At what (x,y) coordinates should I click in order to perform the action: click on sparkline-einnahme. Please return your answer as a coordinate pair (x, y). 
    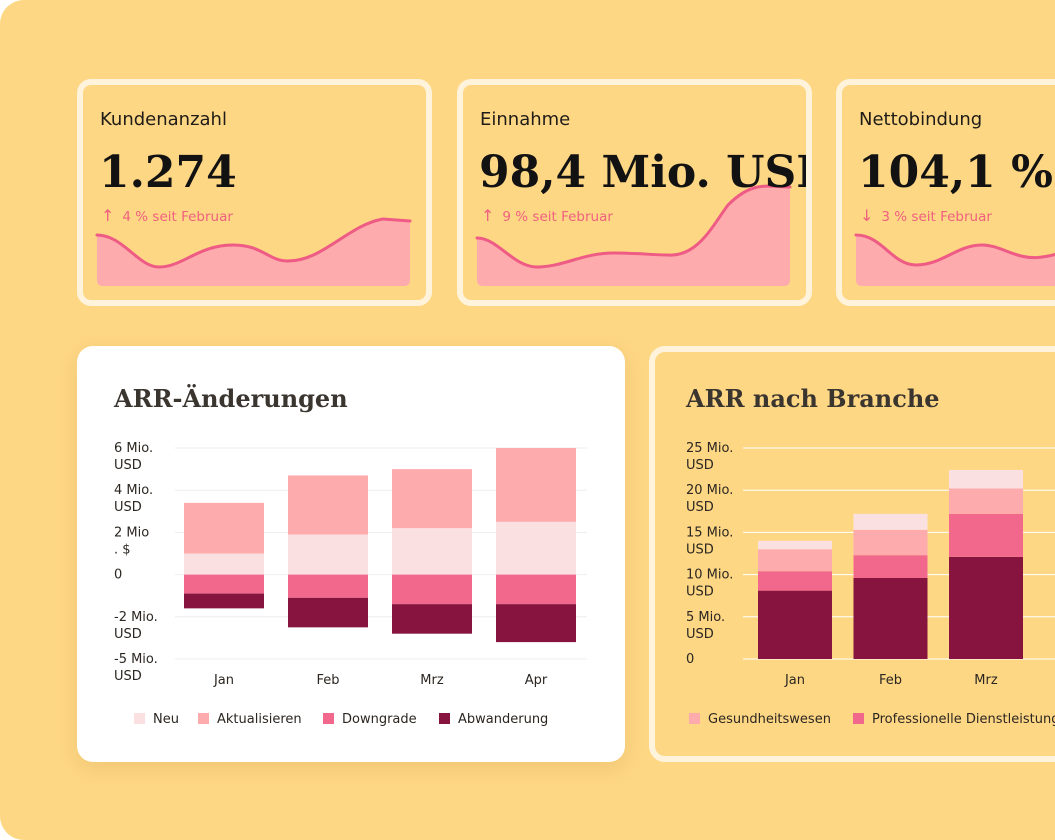
    Looking at the image, I should click on (633, 235).